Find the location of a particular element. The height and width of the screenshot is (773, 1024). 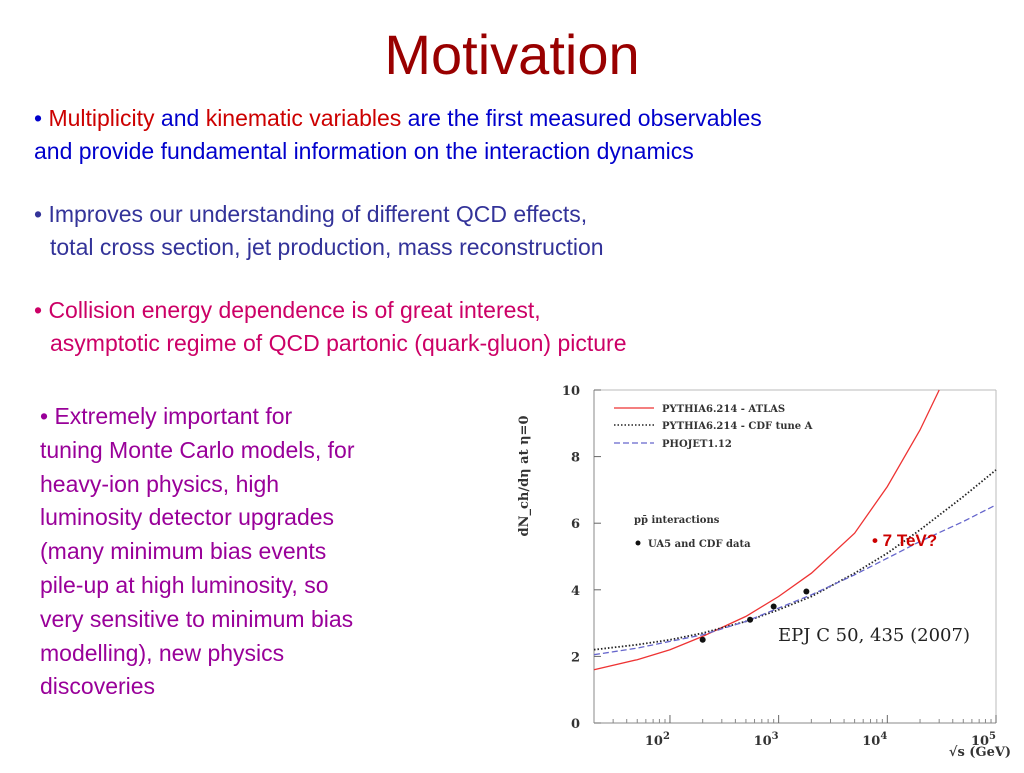

y-tick-label: 0 is located at coordinates (575, 724).